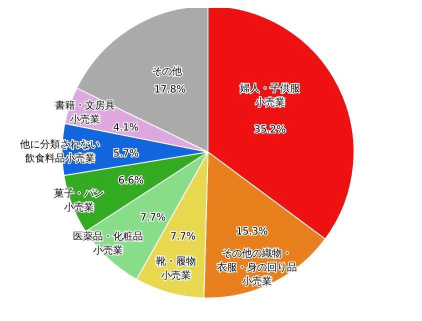 The height and width of the screenshot is (321, 422). I want to click on data-label: 17.8%, so click(170, 90).